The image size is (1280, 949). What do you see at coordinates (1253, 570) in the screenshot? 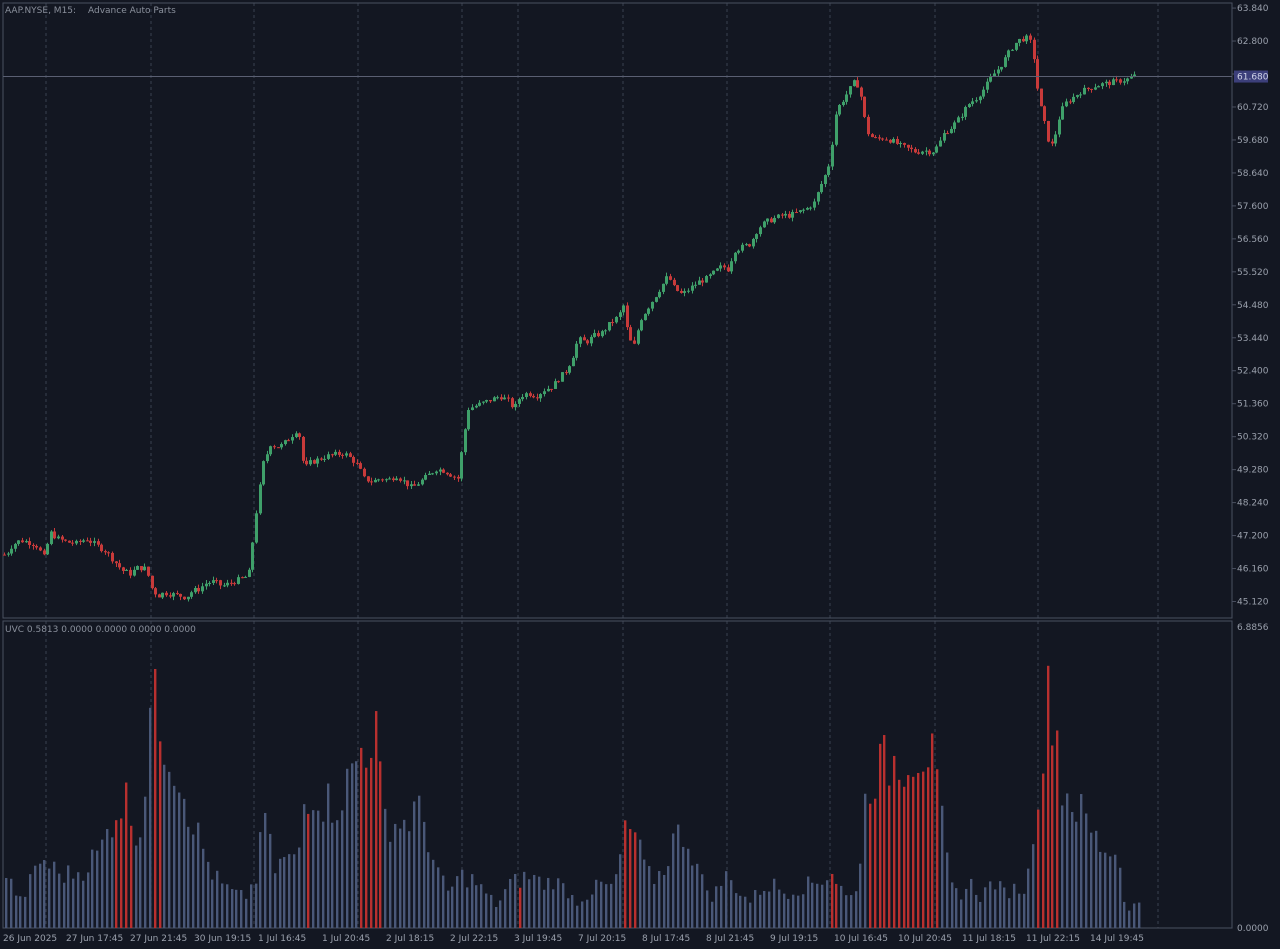
I see `price-tick-label: 46.160` at bounding box center [1253, 570].